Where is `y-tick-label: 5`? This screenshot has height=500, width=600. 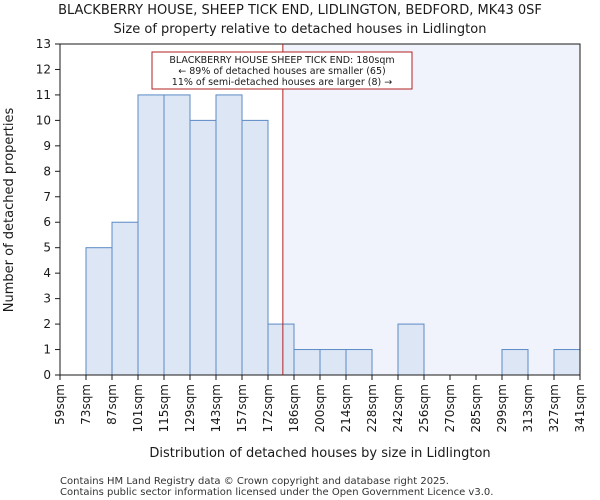 y-tick-label: 5 is located at coordinates (47, 248).